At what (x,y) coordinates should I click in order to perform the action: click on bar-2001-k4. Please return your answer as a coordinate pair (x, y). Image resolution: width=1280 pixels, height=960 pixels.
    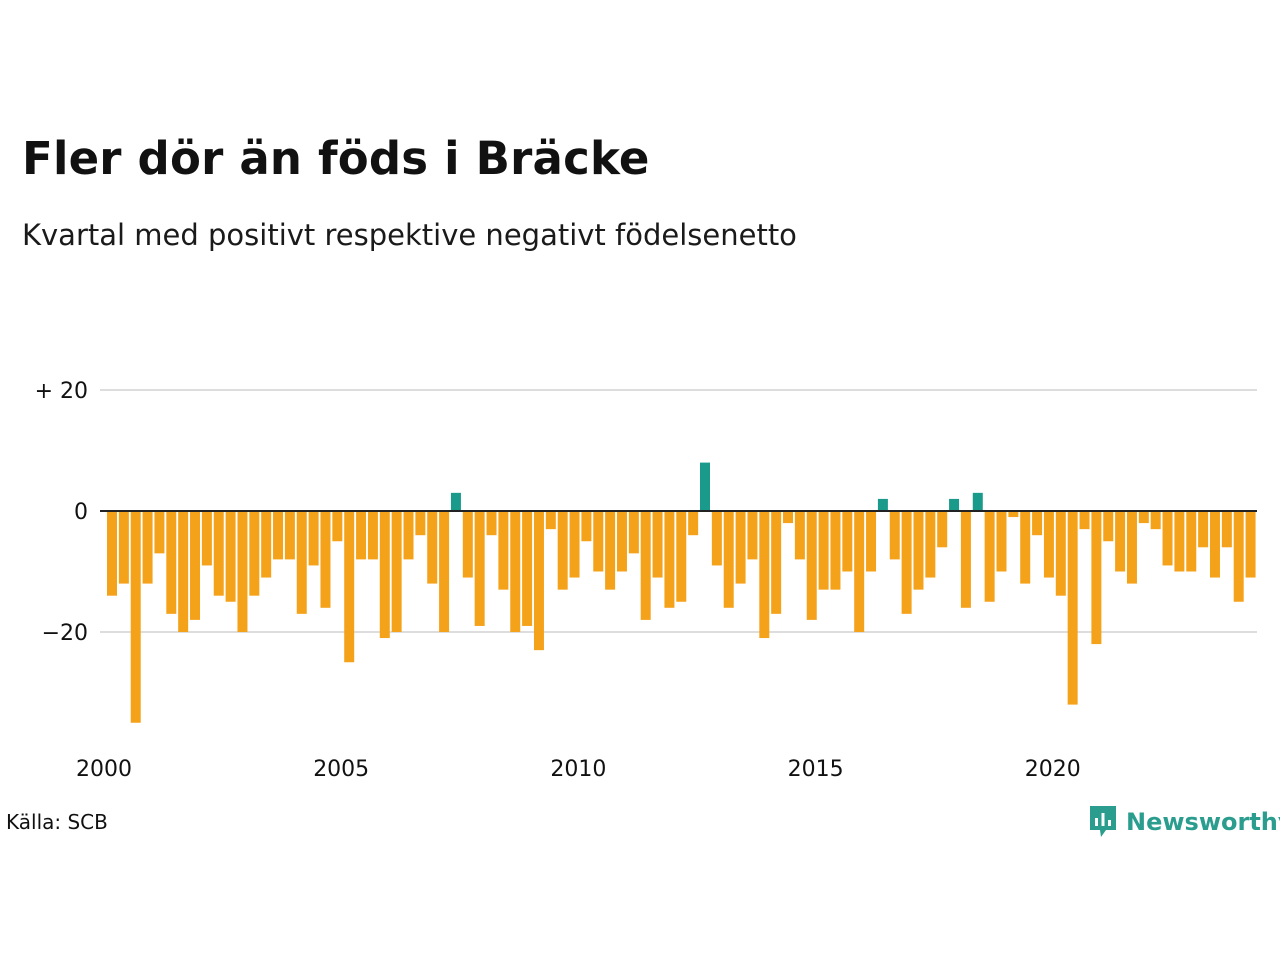
    Looking at the image, I should click on (195, 565).